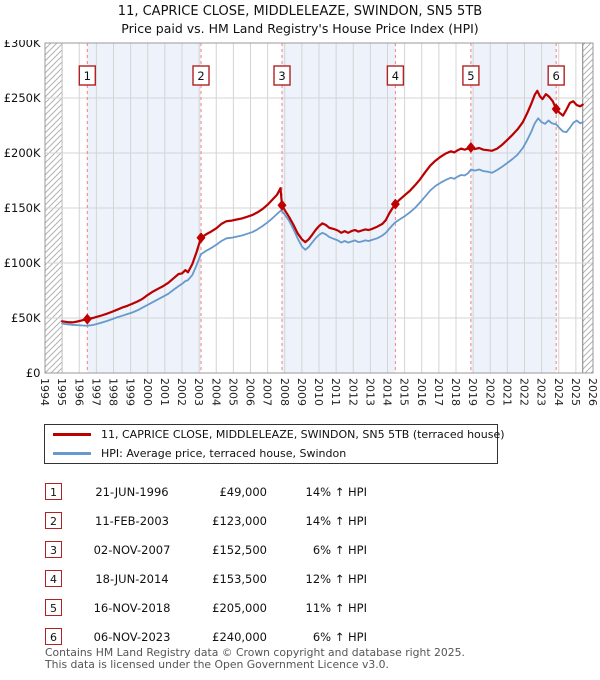  I want to click on x-tick-label: 2001, so click(164, 392).